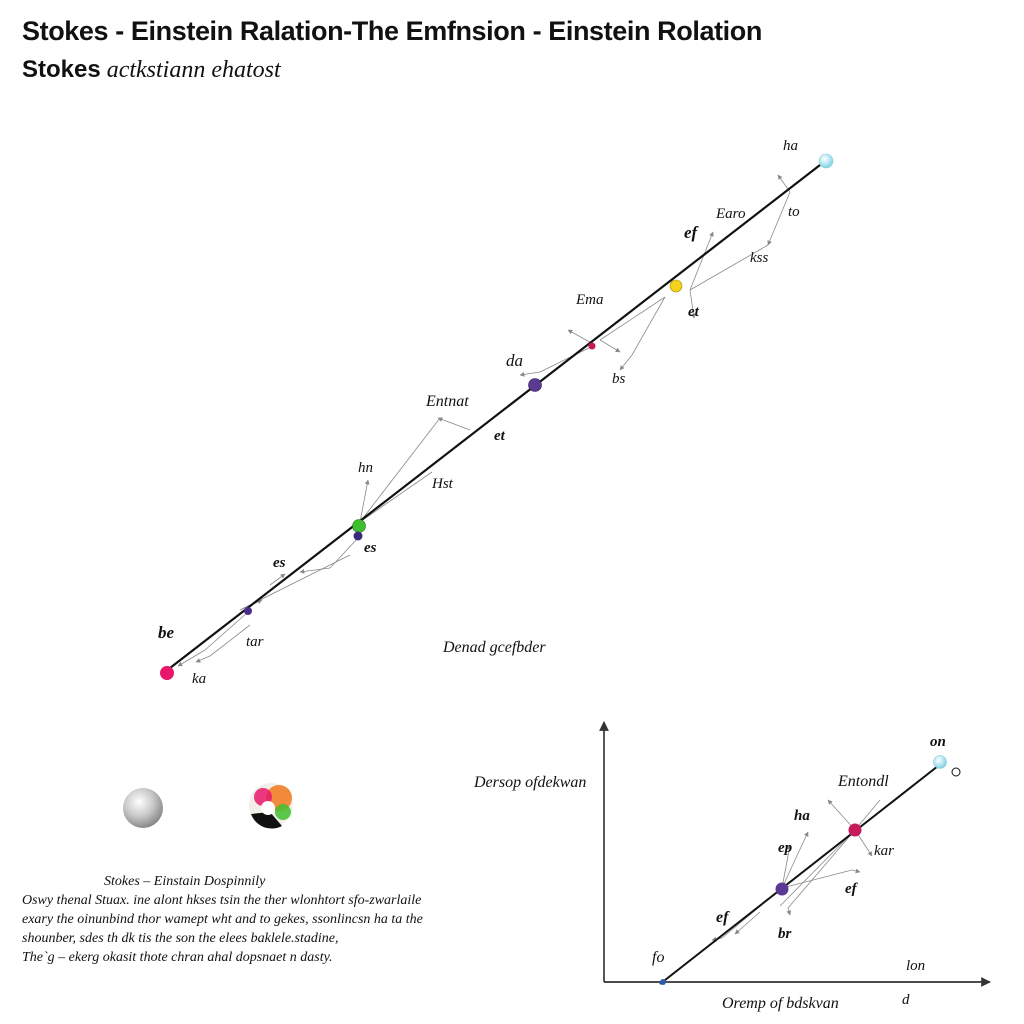 The height and width of the screenshot is (1024, 1024). Describe the element at coordinates (167, 673) in the screenshot. I see `particle-pink` at that location.